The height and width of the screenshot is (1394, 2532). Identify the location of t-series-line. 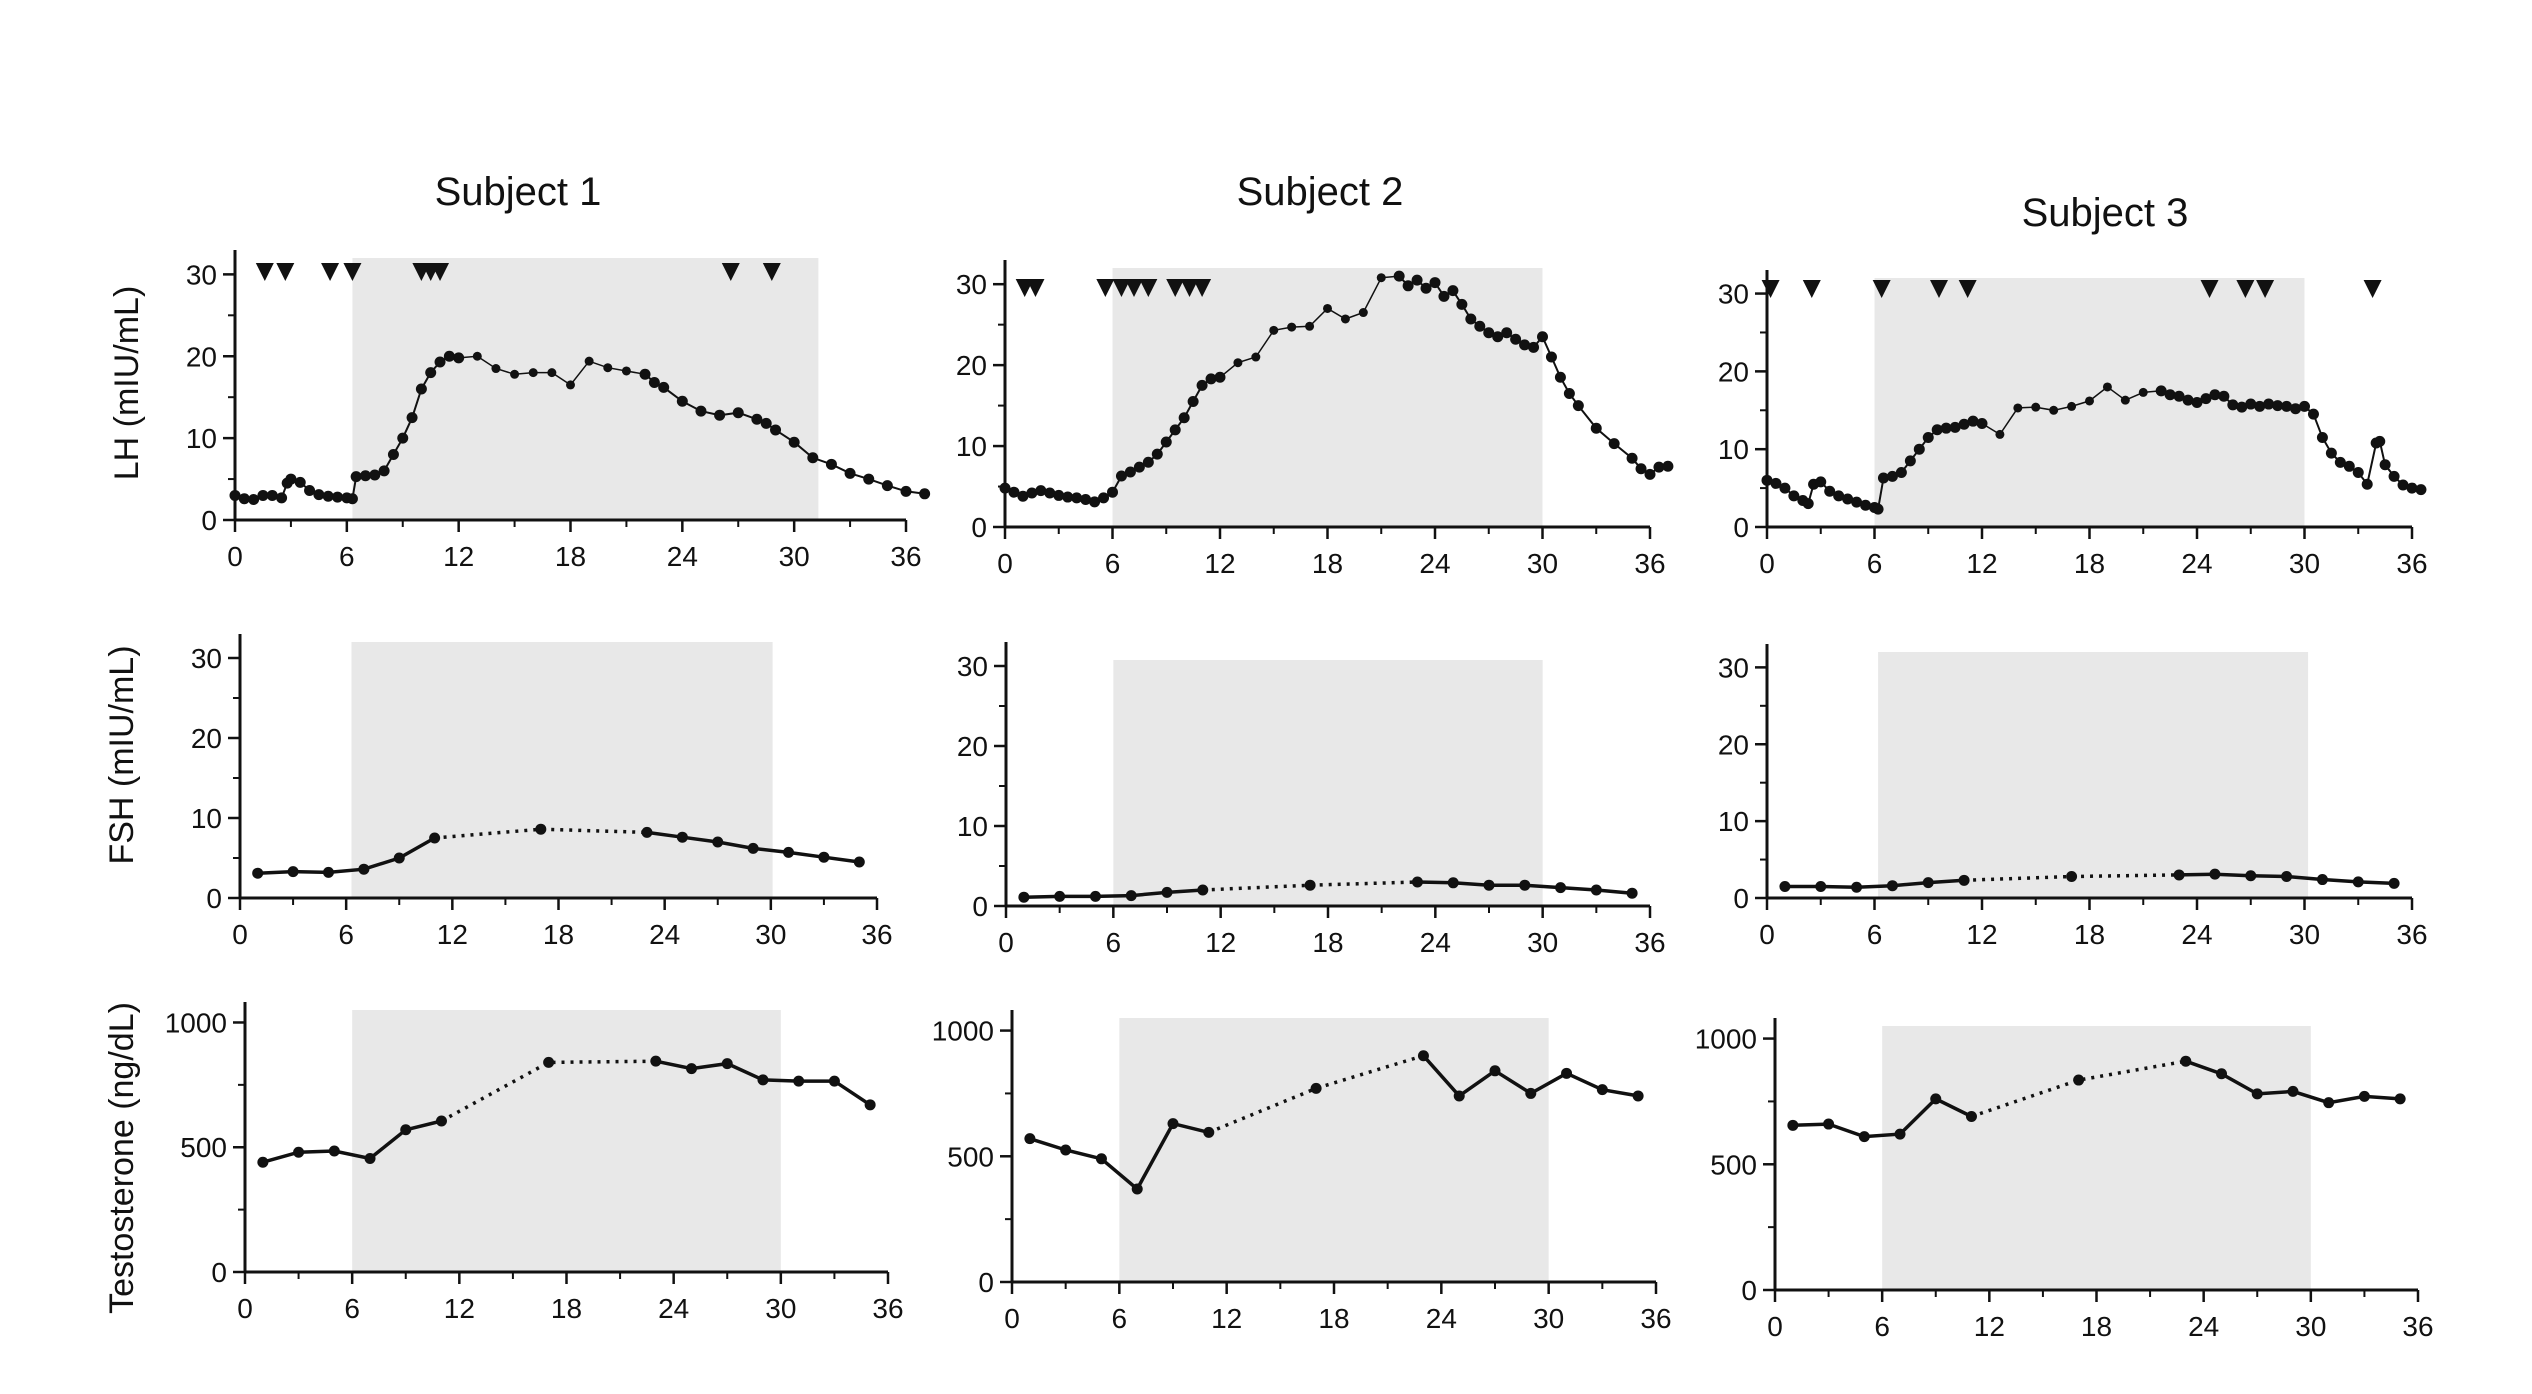
(352, 1141).